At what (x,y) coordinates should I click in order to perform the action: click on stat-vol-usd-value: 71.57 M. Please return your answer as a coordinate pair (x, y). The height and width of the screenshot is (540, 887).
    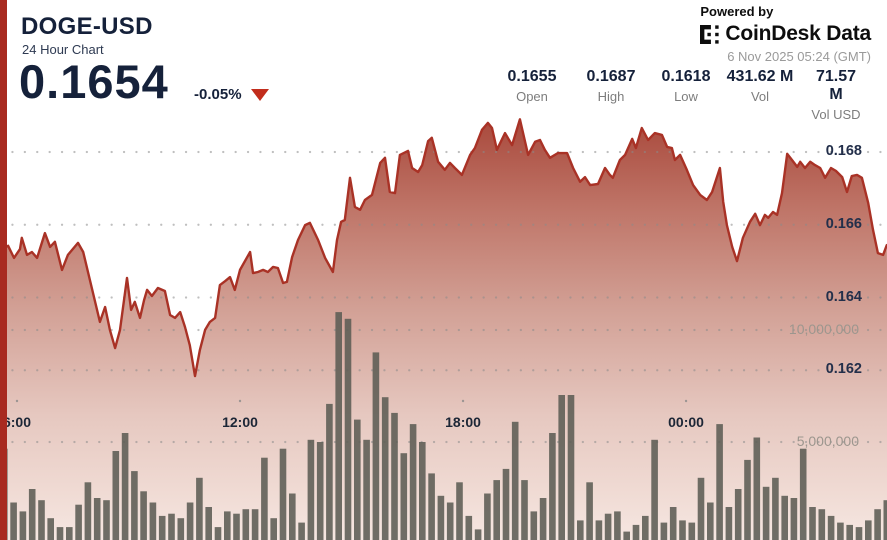
    Looking at the image, I should click on (836, 85).